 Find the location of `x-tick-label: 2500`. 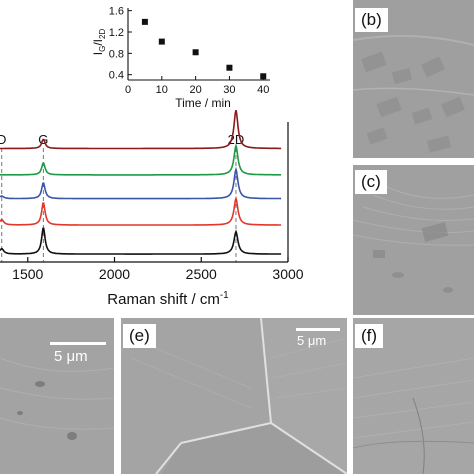

x-tick-label: 2500 is located at coordinates (201, 274).